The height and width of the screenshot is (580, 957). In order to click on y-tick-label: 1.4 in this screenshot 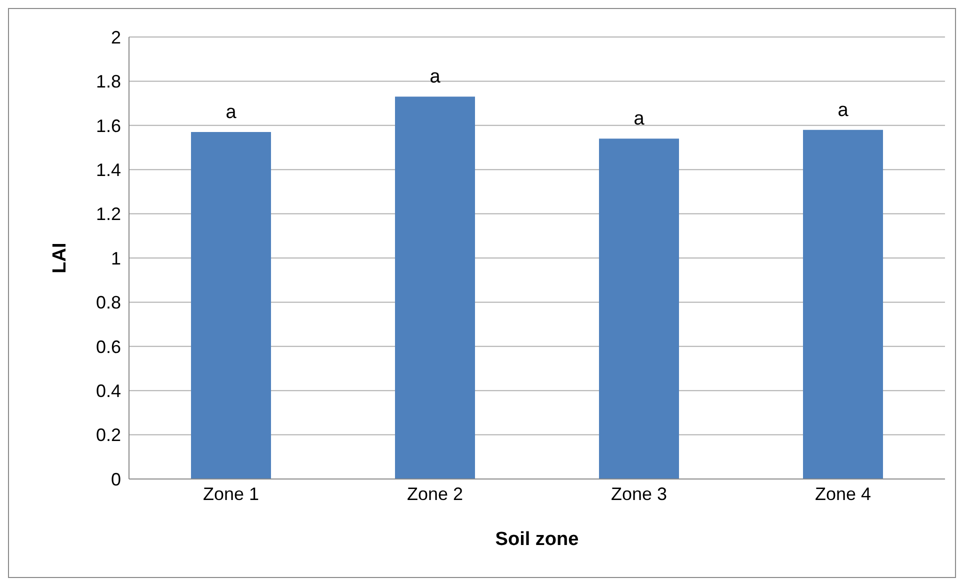, I will do `click(108, 170)`.